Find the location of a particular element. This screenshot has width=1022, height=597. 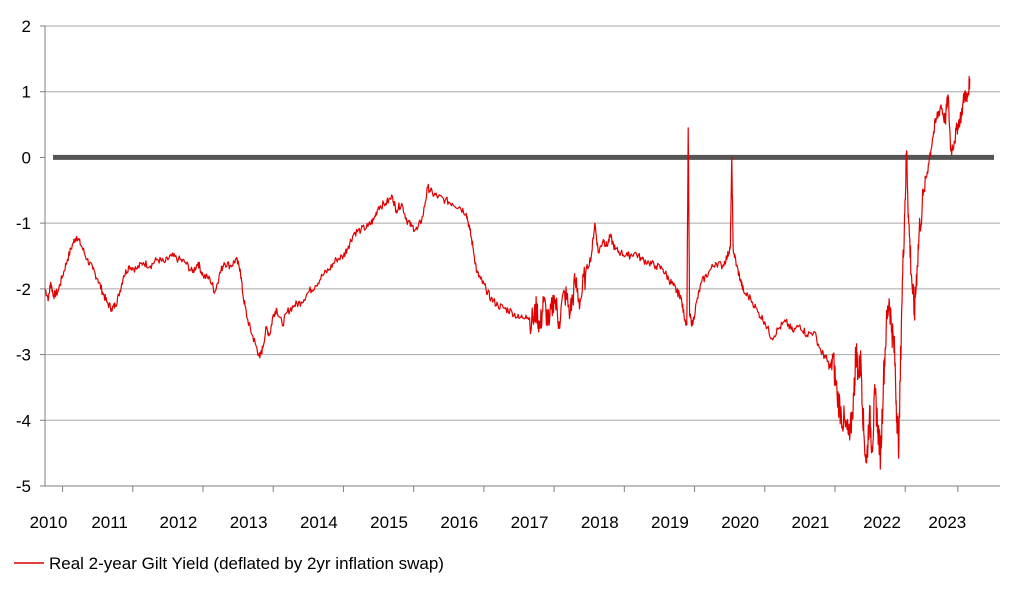

x-tick-label: 2012 is located at coordinates (179, 522).